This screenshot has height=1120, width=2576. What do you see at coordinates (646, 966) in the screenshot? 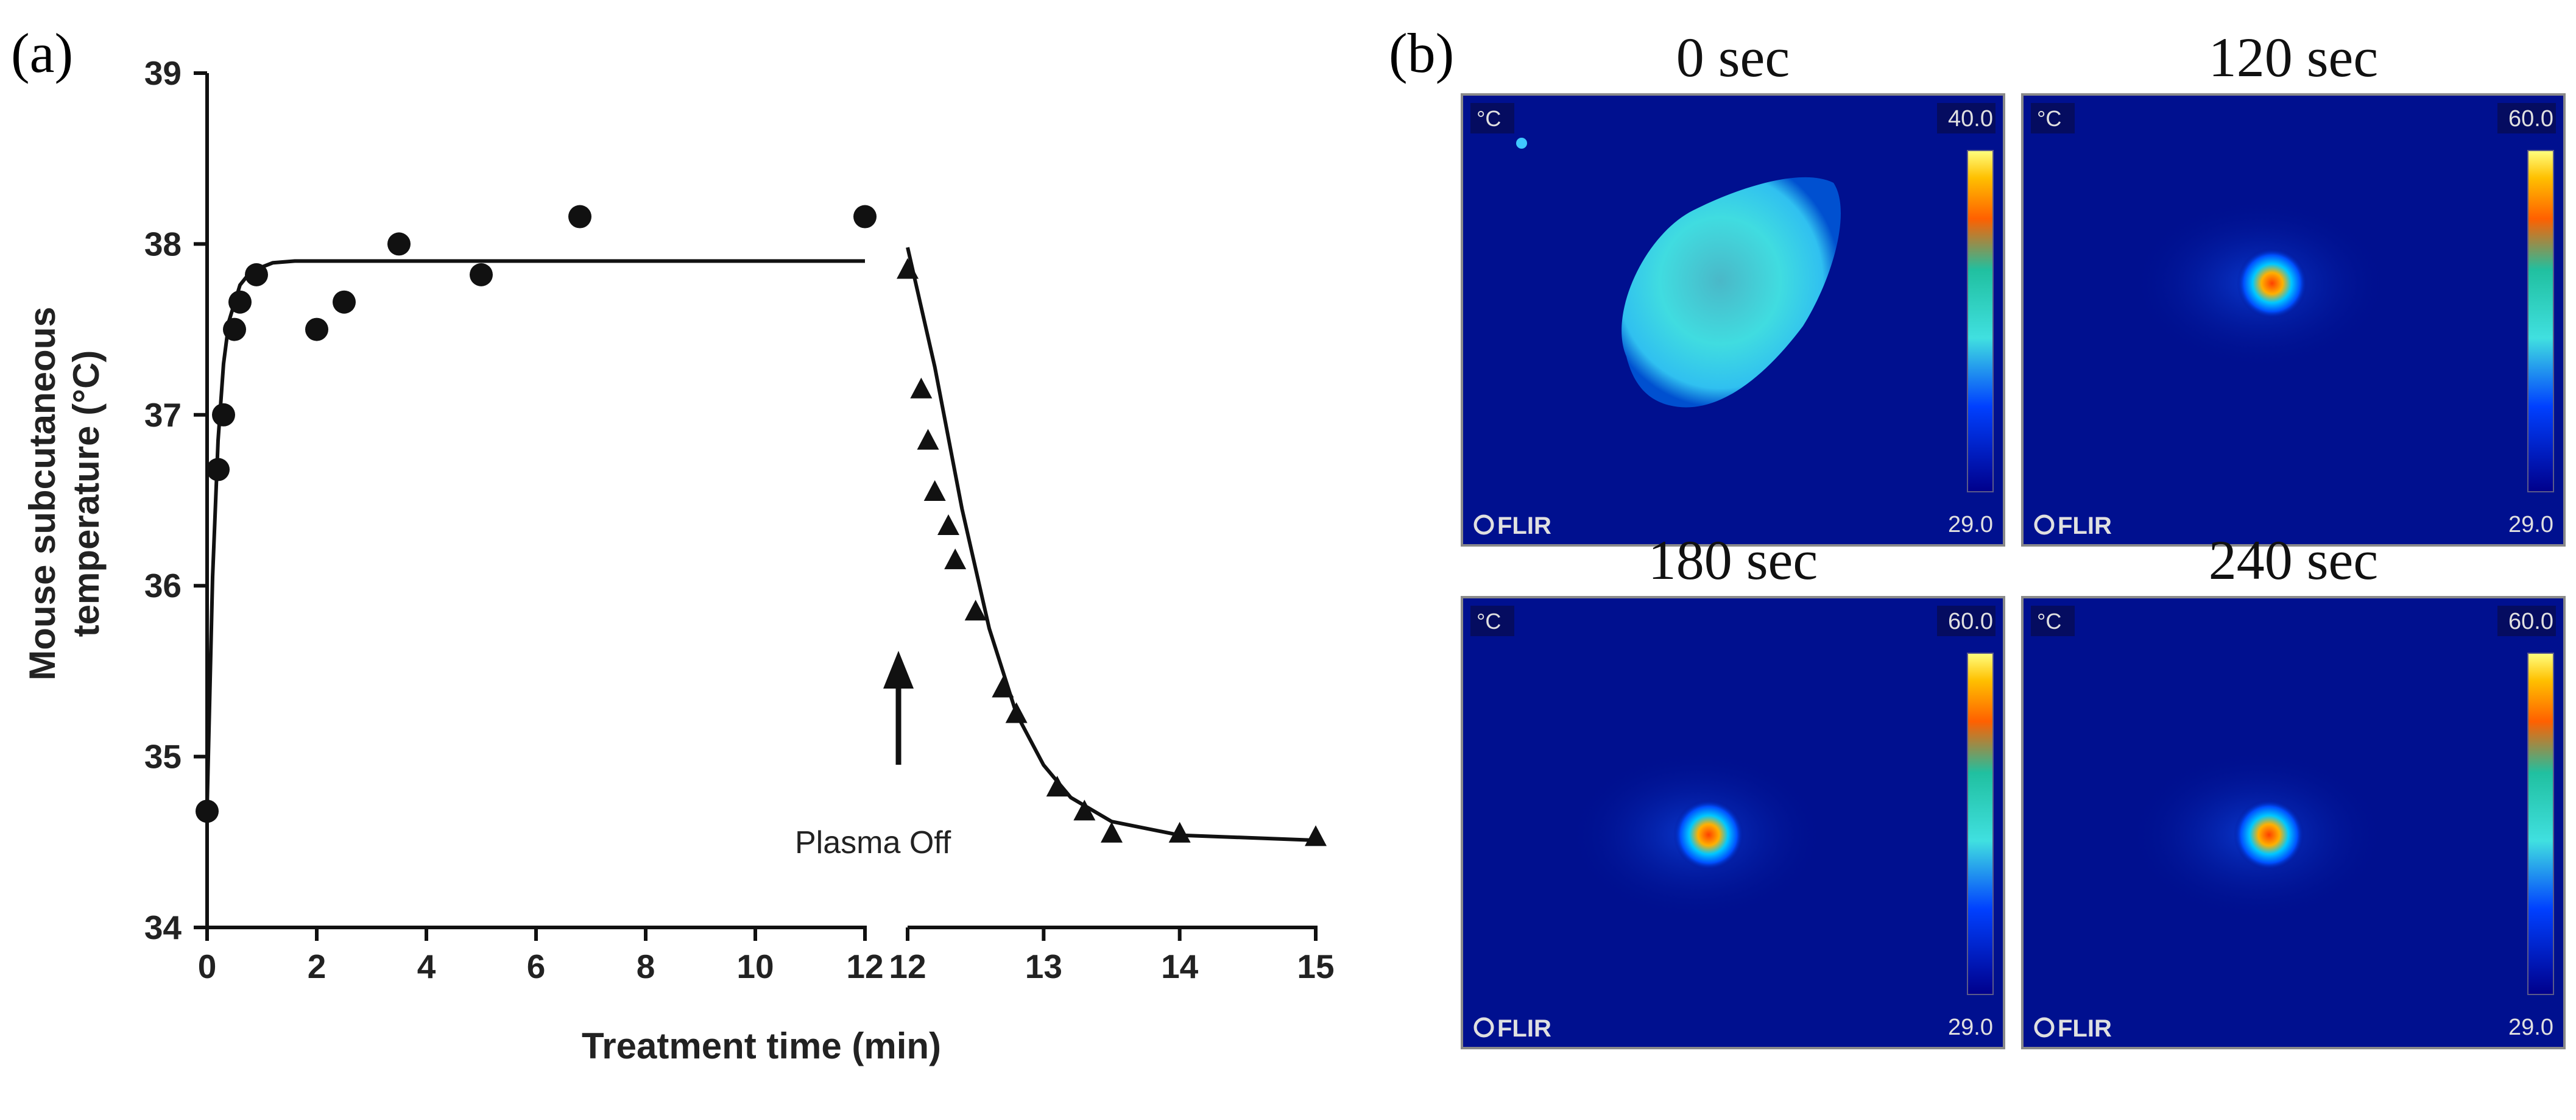
I see `x-tick-label: 8` at bounding box center [646, 966].